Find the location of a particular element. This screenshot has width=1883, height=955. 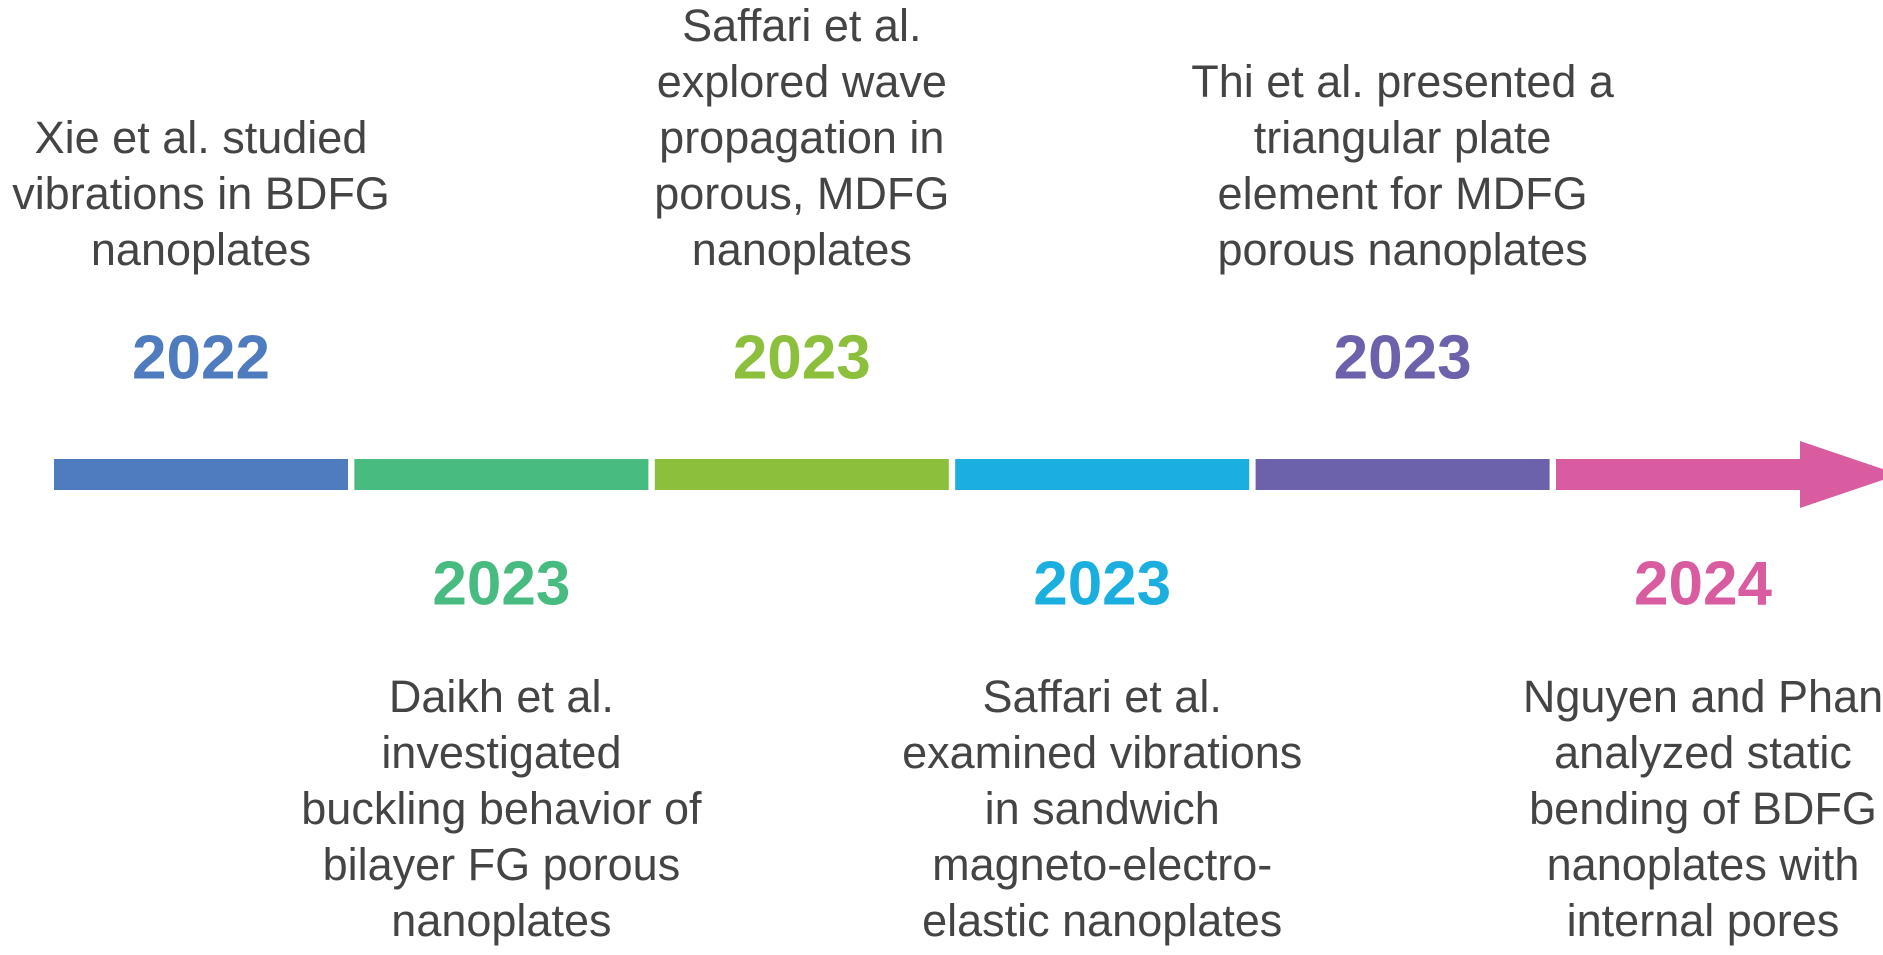

event-description: in sandwich is located at coordinates (1102, 808).